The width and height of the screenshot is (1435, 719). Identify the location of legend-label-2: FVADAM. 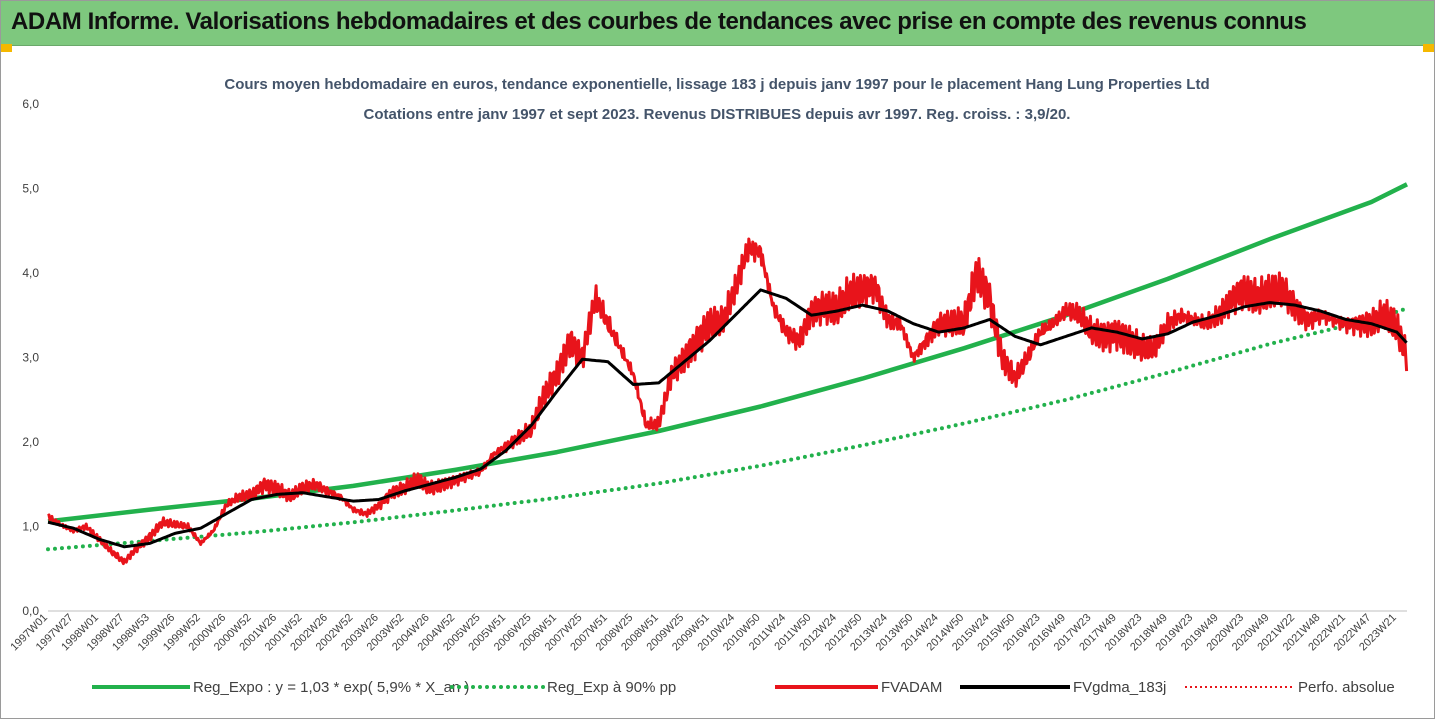
(911, 687).